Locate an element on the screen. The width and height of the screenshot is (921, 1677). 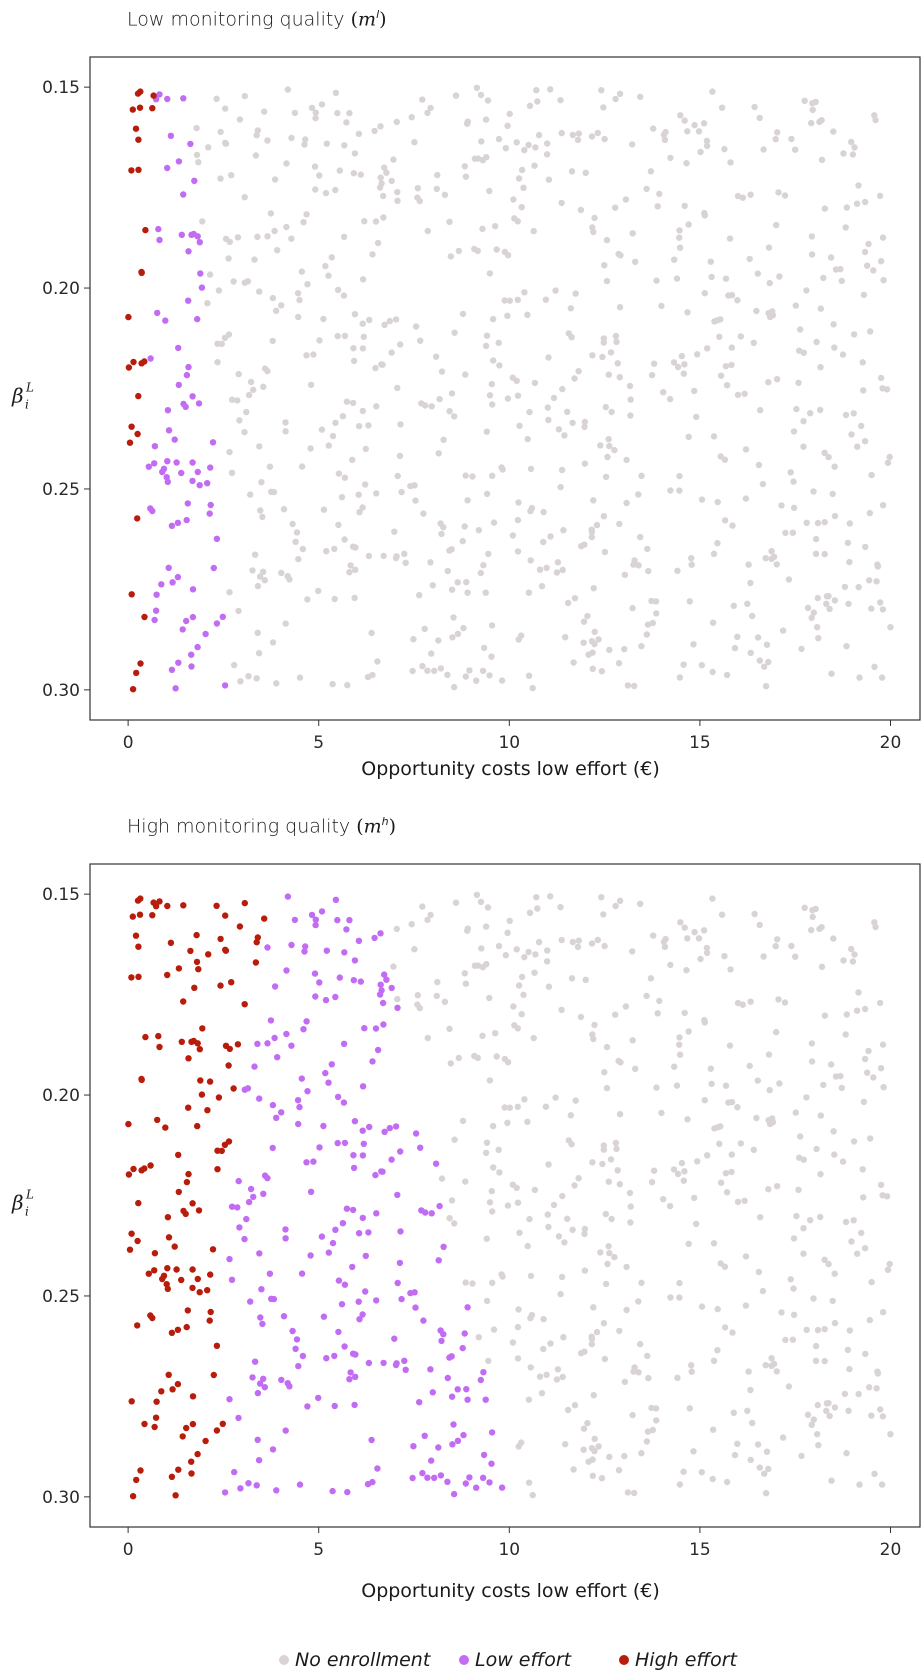
x-axis-title: Opportunity costs low effort (€) is located at coordinates (510, 769).